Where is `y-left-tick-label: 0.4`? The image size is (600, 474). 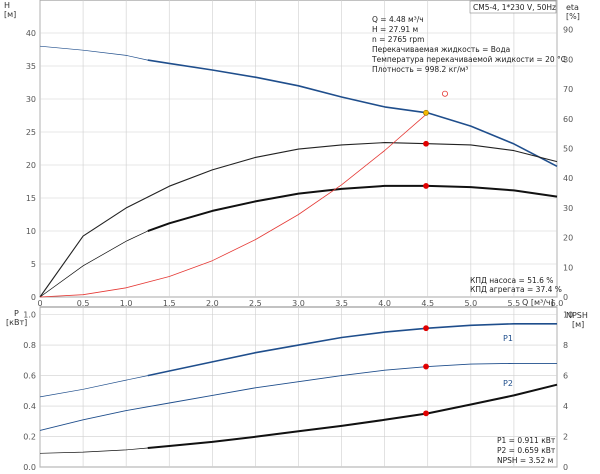
y-left-tick-label: 0.4 is located at coordinates (29, 406).